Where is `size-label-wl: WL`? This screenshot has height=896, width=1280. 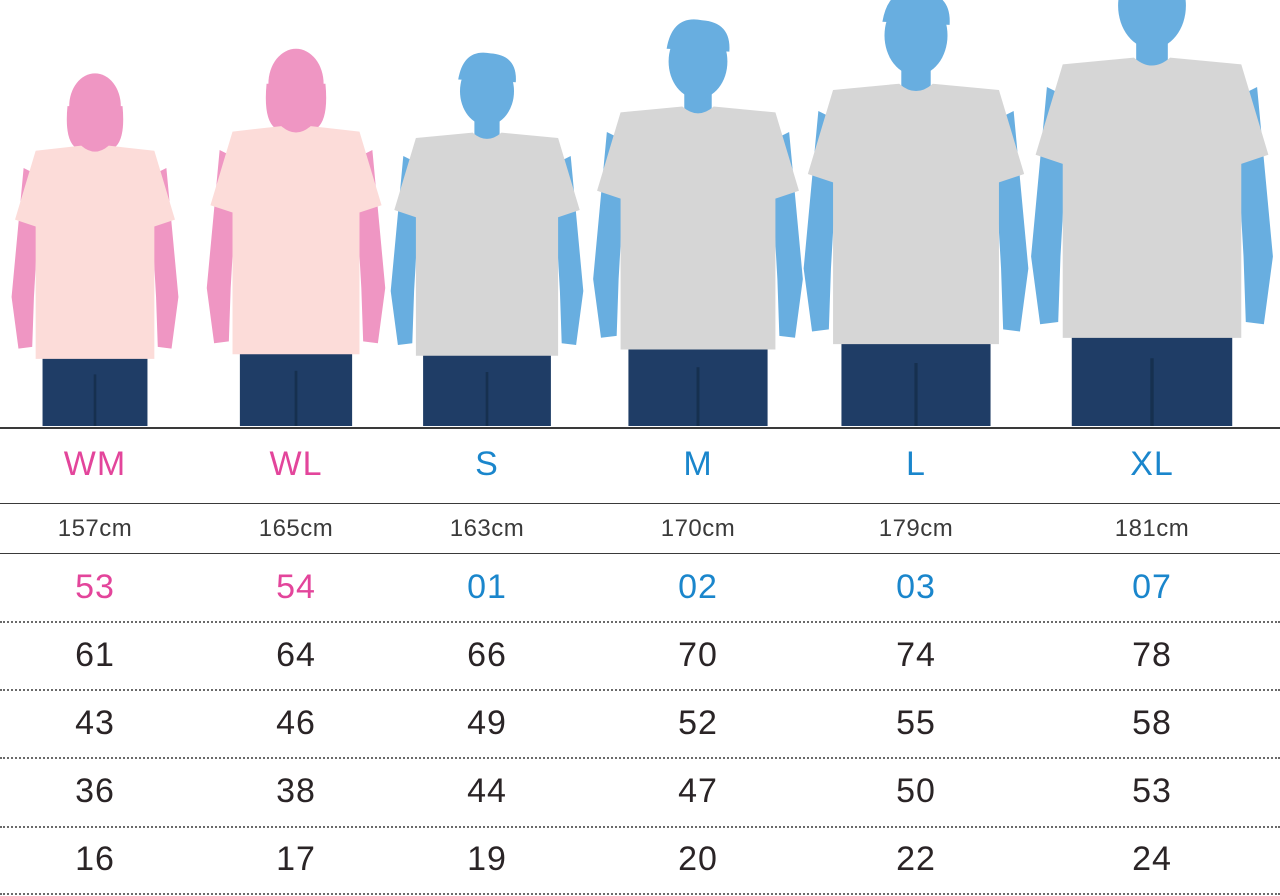 size-label-wl: WL is located at coordinates (296, 464).